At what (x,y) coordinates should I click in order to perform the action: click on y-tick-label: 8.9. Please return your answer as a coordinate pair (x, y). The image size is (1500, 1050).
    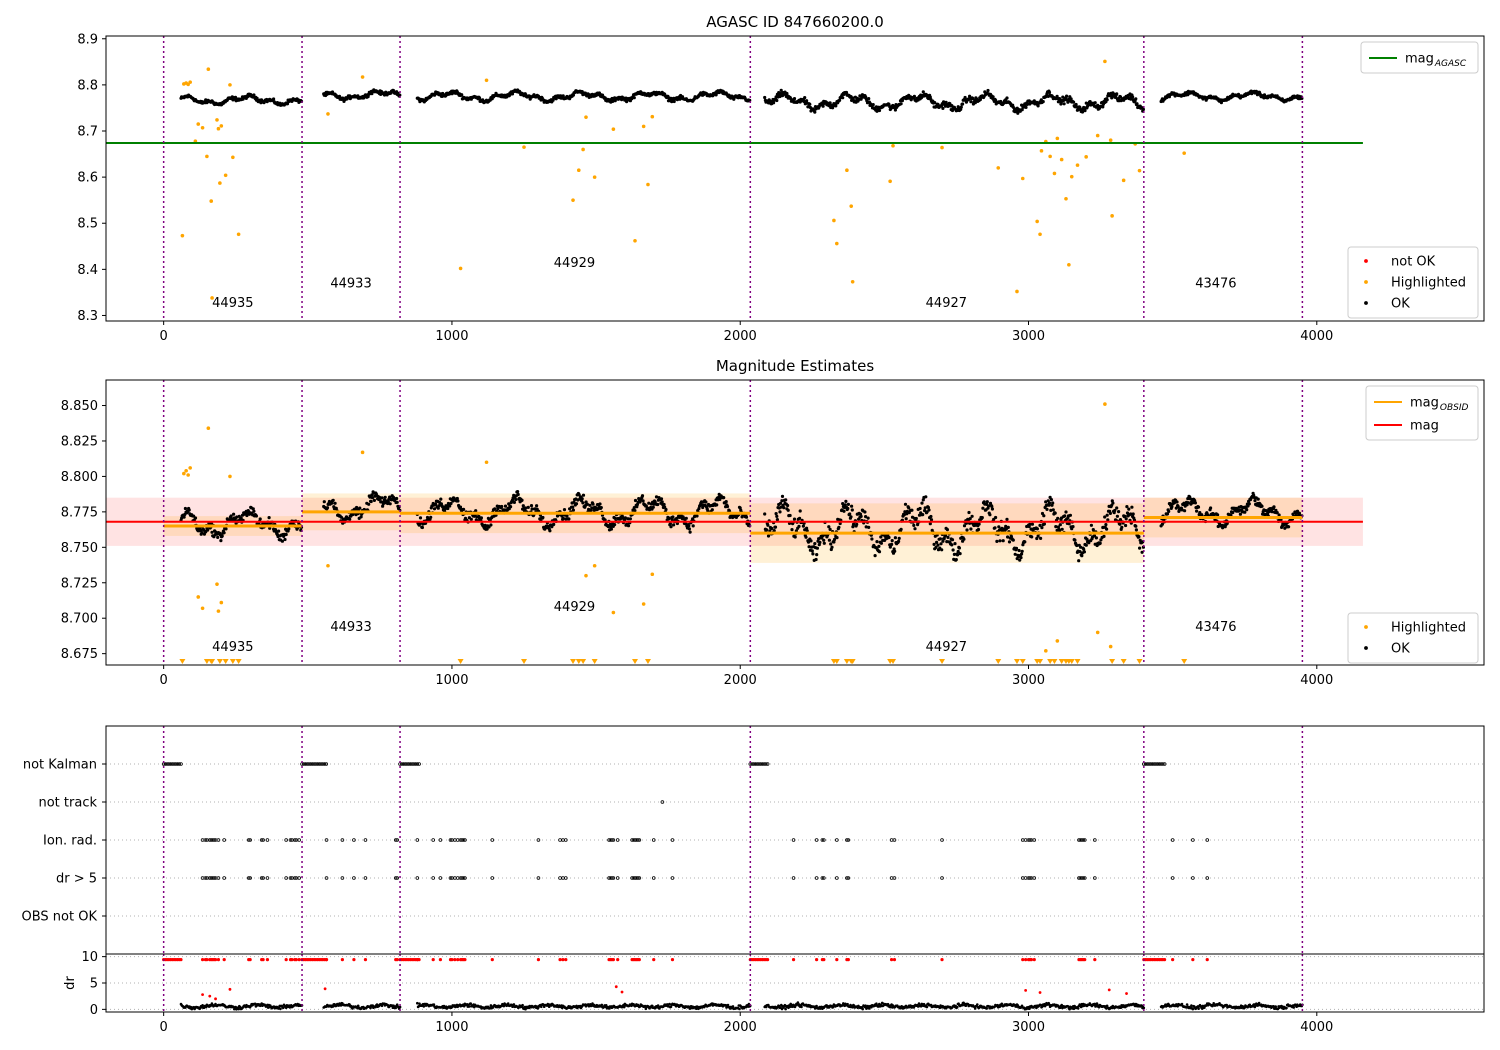
    Looking at the image, I should click on (87, 39).